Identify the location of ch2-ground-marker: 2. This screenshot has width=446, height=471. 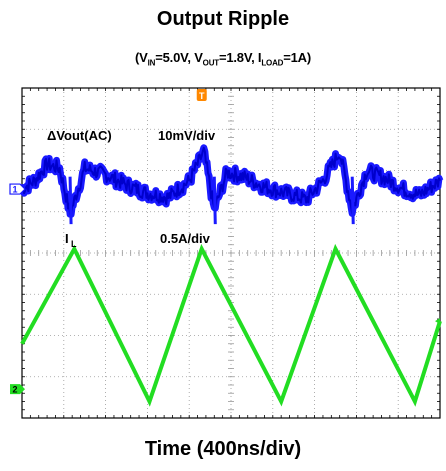
(17, 389).